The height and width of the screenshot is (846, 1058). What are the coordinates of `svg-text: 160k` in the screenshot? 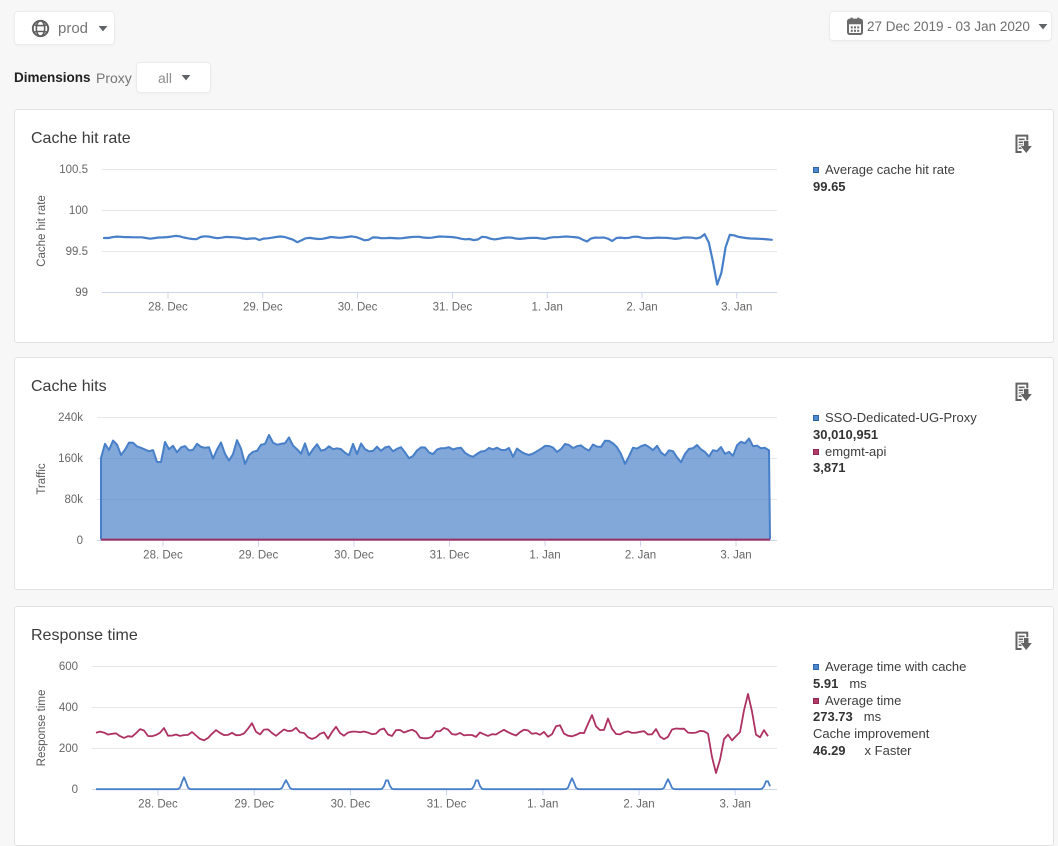 It's located at (70, 459).